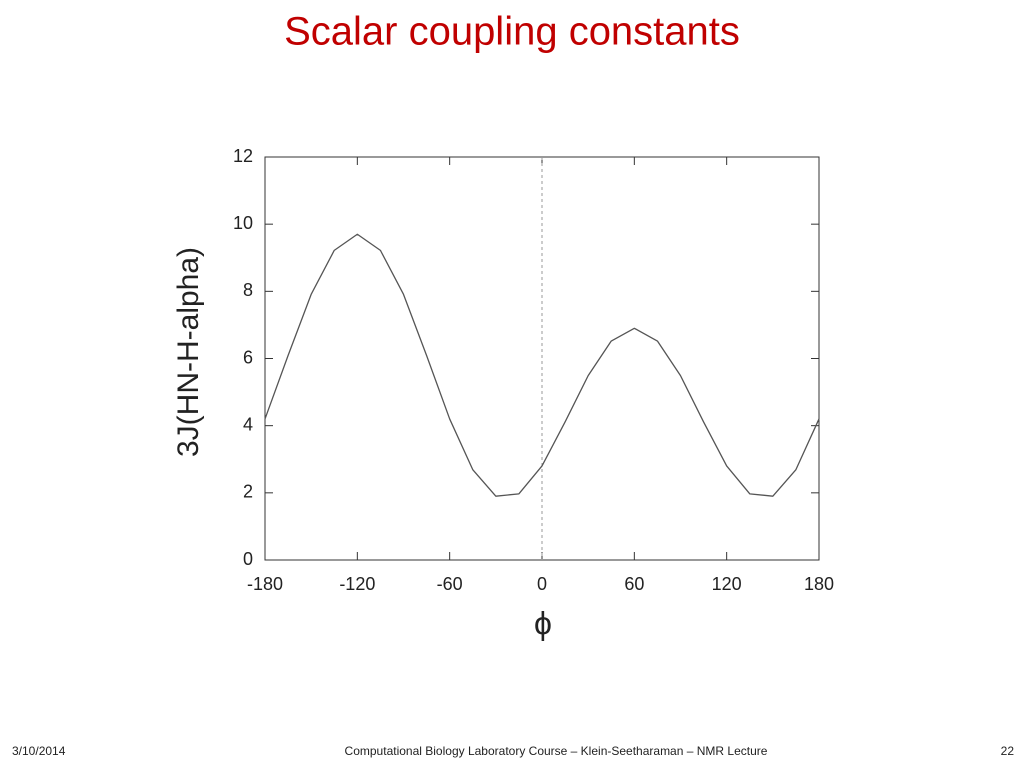  Describe the element at coordinates (248, 492) in the screenshot. I see `y-tick-label: 2` at that location.